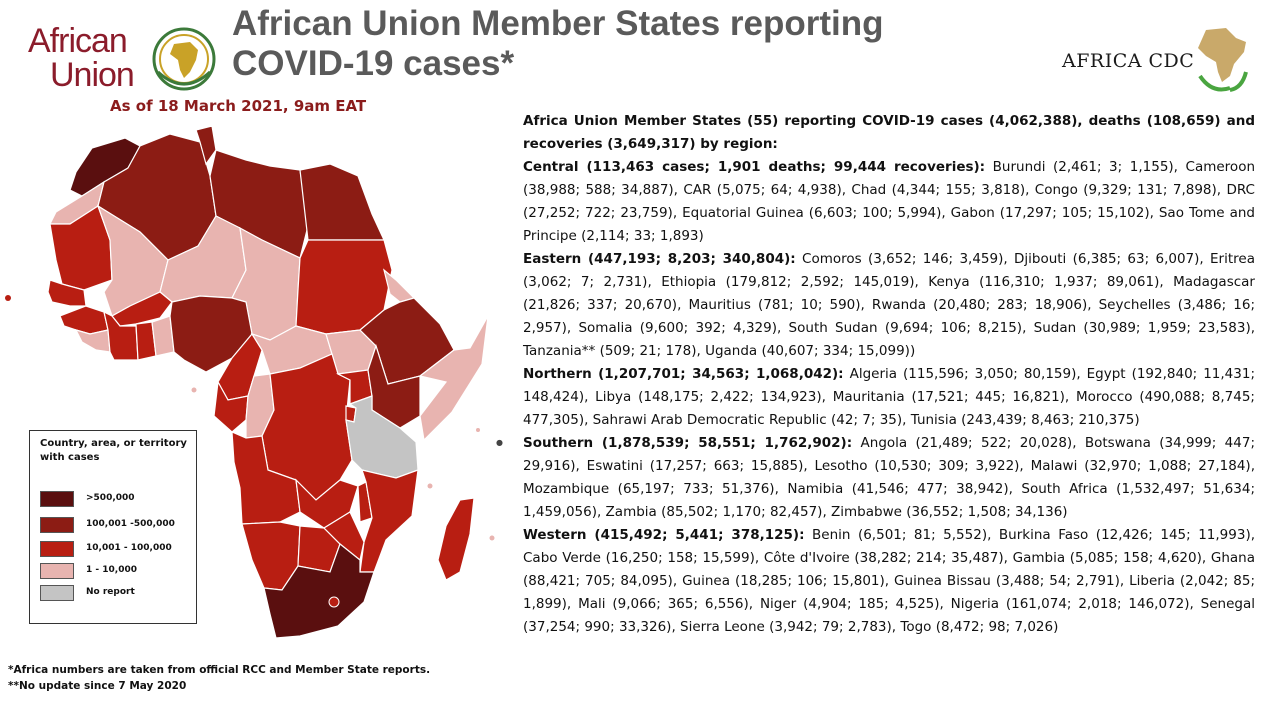 The height and width of the screenshot is (720, 1280). Describe the element at coordinates (319, 591) in the screenshot. I see `map-region-south-africa` at that location.